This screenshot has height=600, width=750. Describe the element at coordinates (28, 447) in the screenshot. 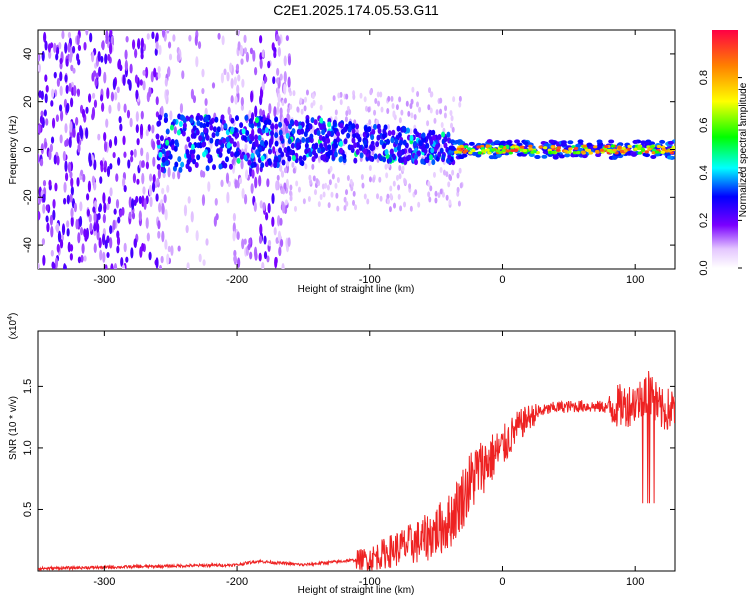

I see `y-tick-label: 1.0` at that location.